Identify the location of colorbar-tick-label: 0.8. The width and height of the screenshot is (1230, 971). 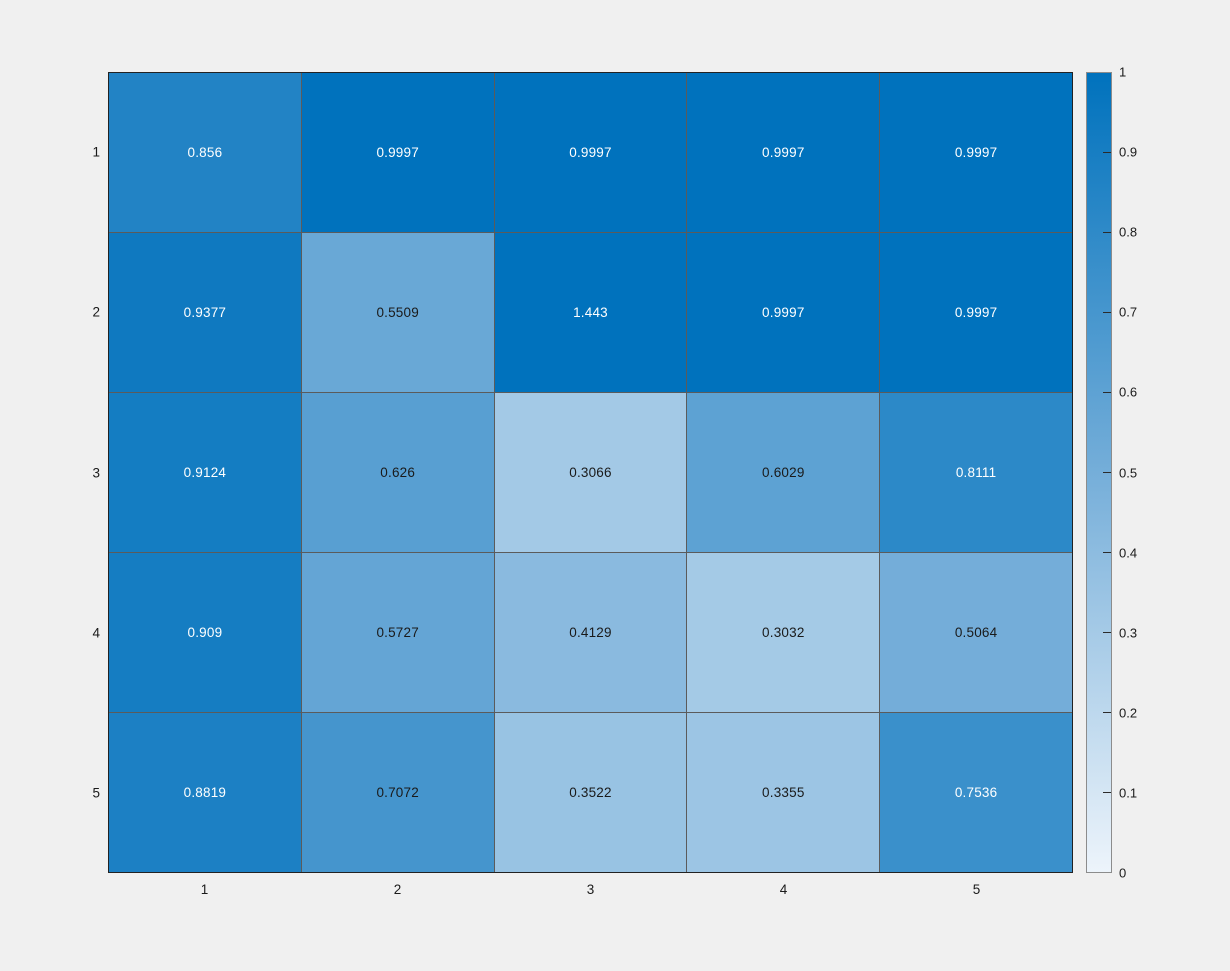
(1128, 232).